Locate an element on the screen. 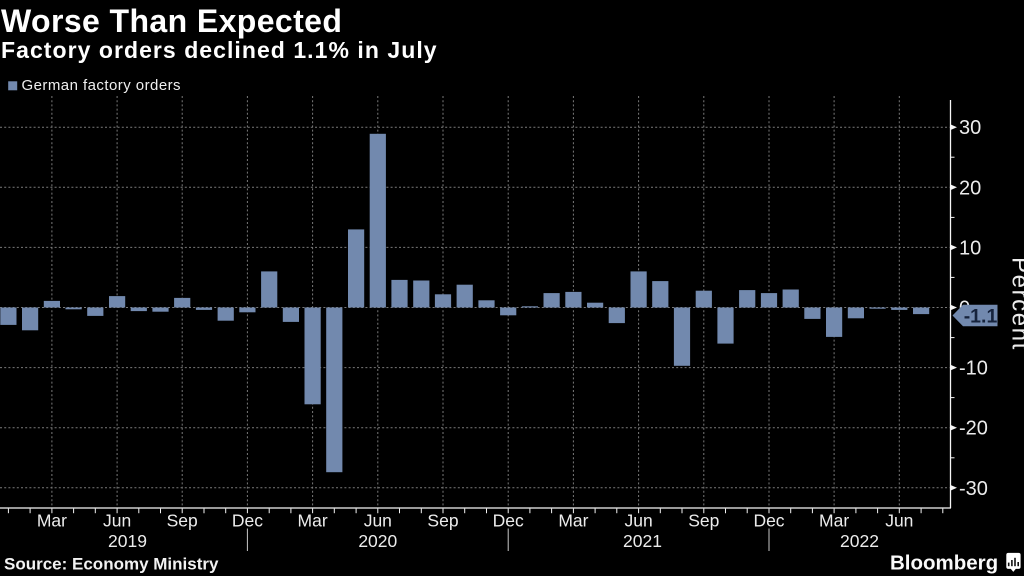 The image size is (1024, 576). svg-text: -20 is located at coordinates (973, 429).